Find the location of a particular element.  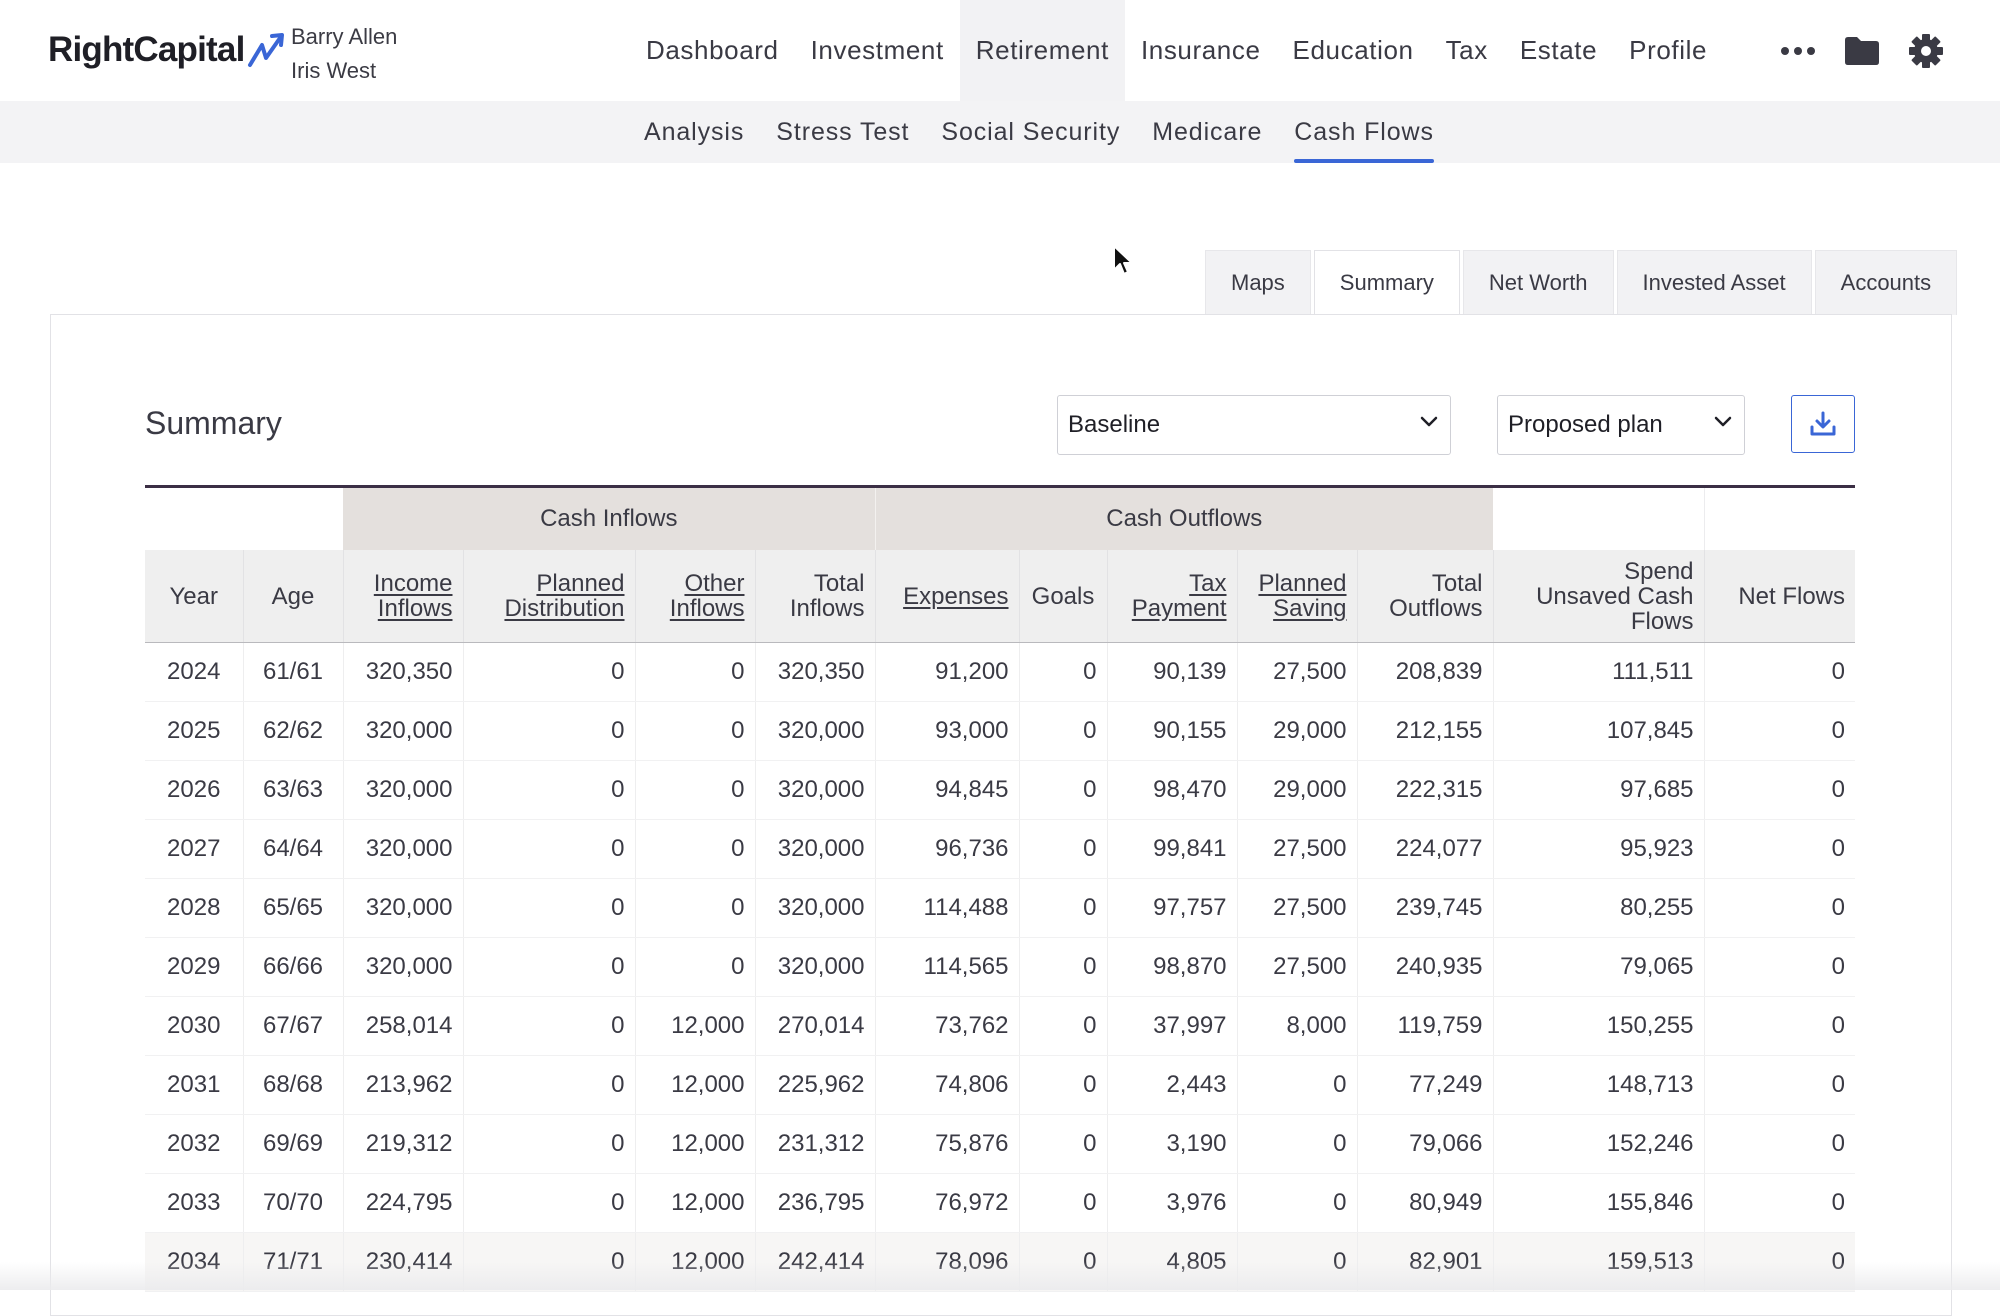

cell-expenses: 96,736 is located at coordinates (947, 849).